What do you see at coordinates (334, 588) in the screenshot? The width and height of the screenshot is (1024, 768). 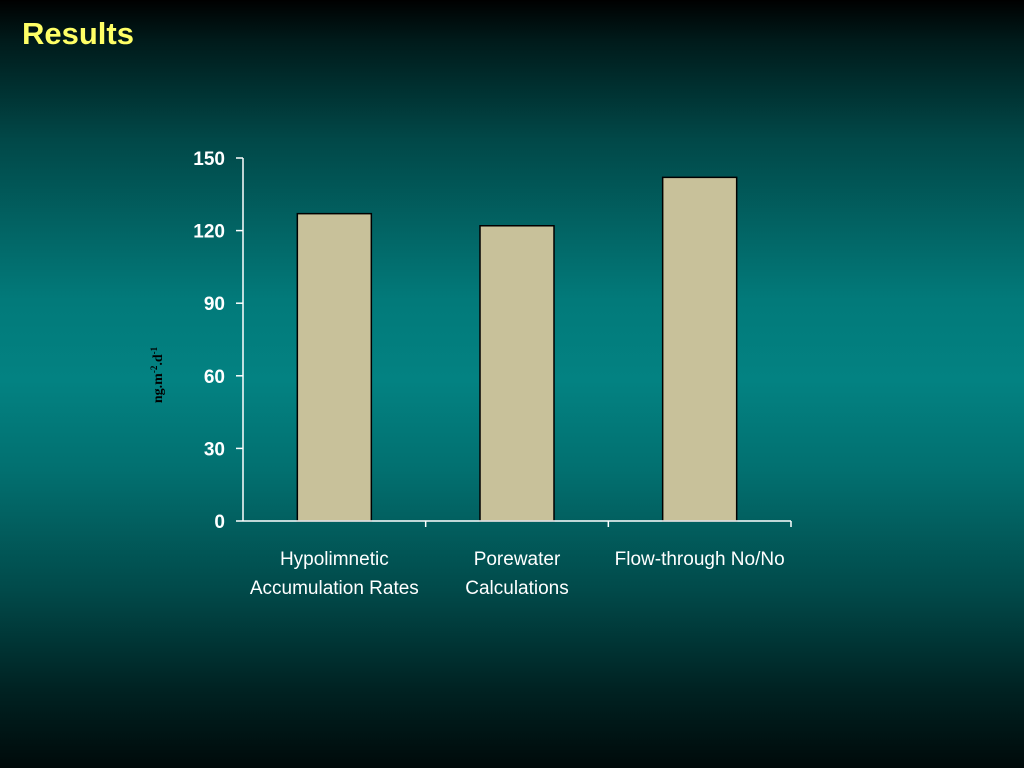 I see `x-category-label: Accumulation Rates` at bounding box center [334, 588].